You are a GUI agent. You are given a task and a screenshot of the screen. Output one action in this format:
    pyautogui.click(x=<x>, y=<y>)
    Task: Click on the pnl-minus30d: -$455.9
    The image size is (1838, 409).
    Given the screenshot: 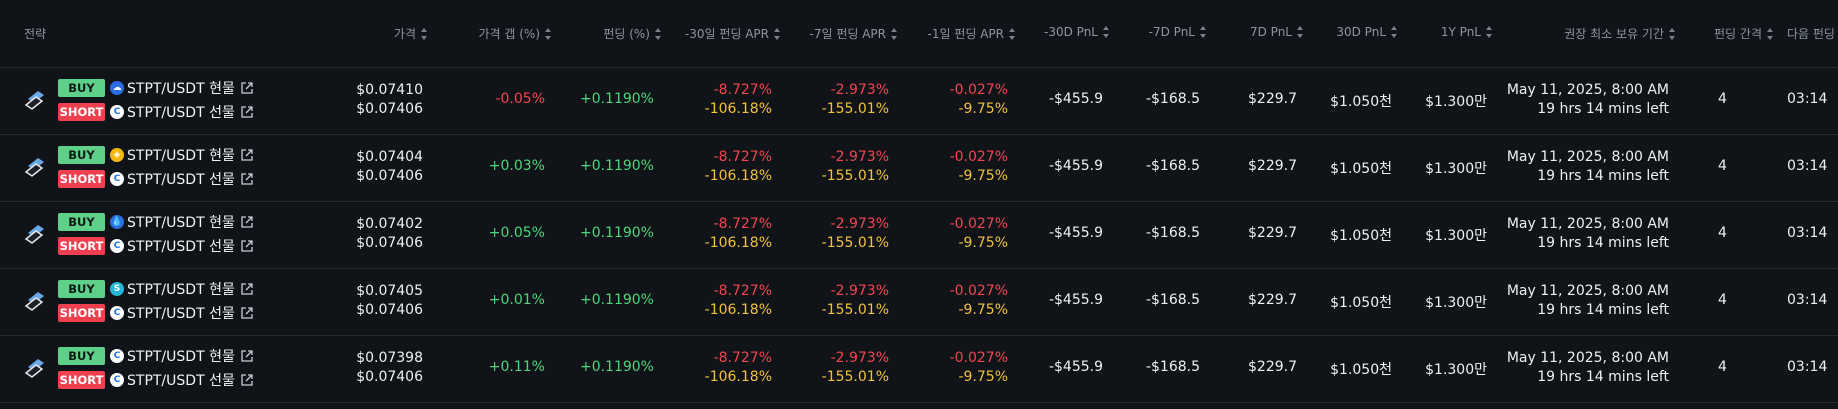 What is the action you would take?
    pyautogui.click(x=1075, y=367)
    